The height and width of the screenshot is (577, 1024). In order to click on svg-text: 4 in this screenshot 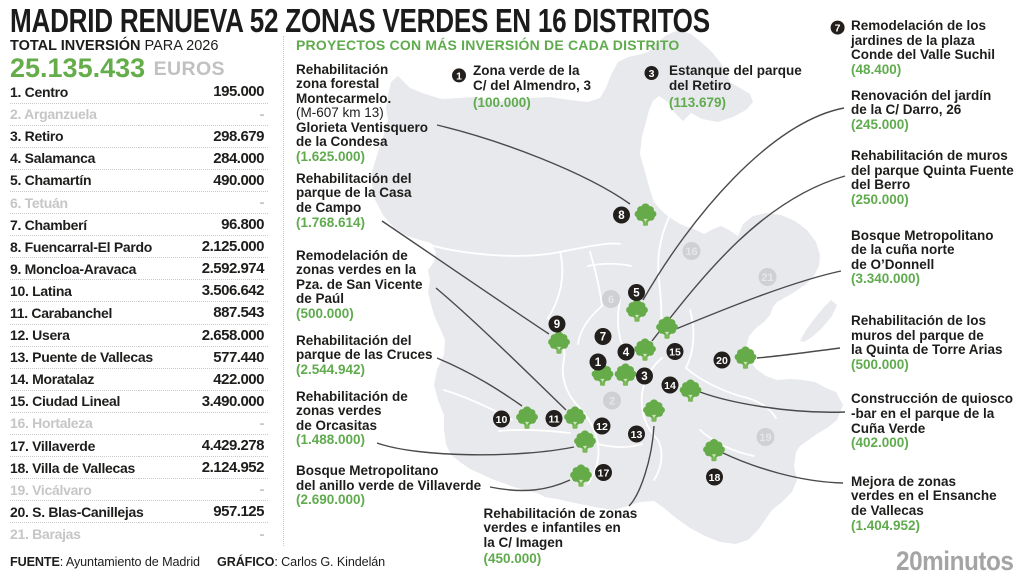, I will do `click(626, 353)`.